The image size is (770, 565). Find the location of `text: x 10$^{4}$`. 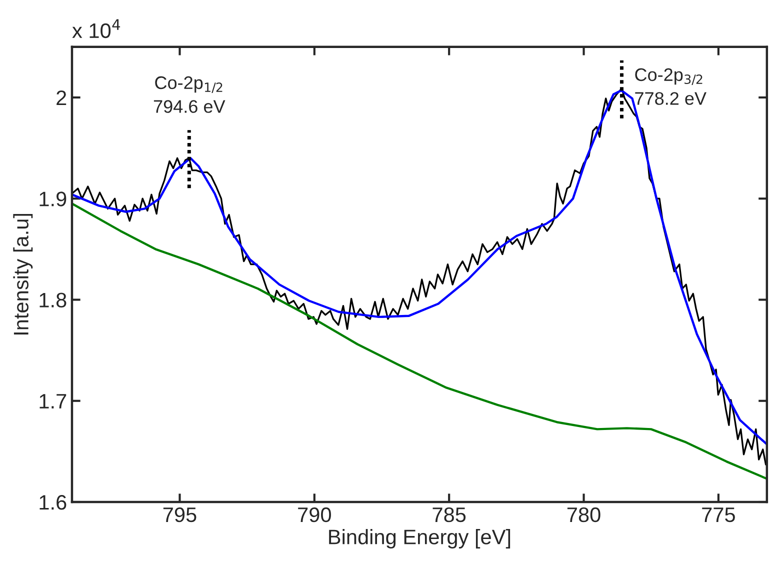

text: x 10$^{4}$ is located at coordinates (96, 28).